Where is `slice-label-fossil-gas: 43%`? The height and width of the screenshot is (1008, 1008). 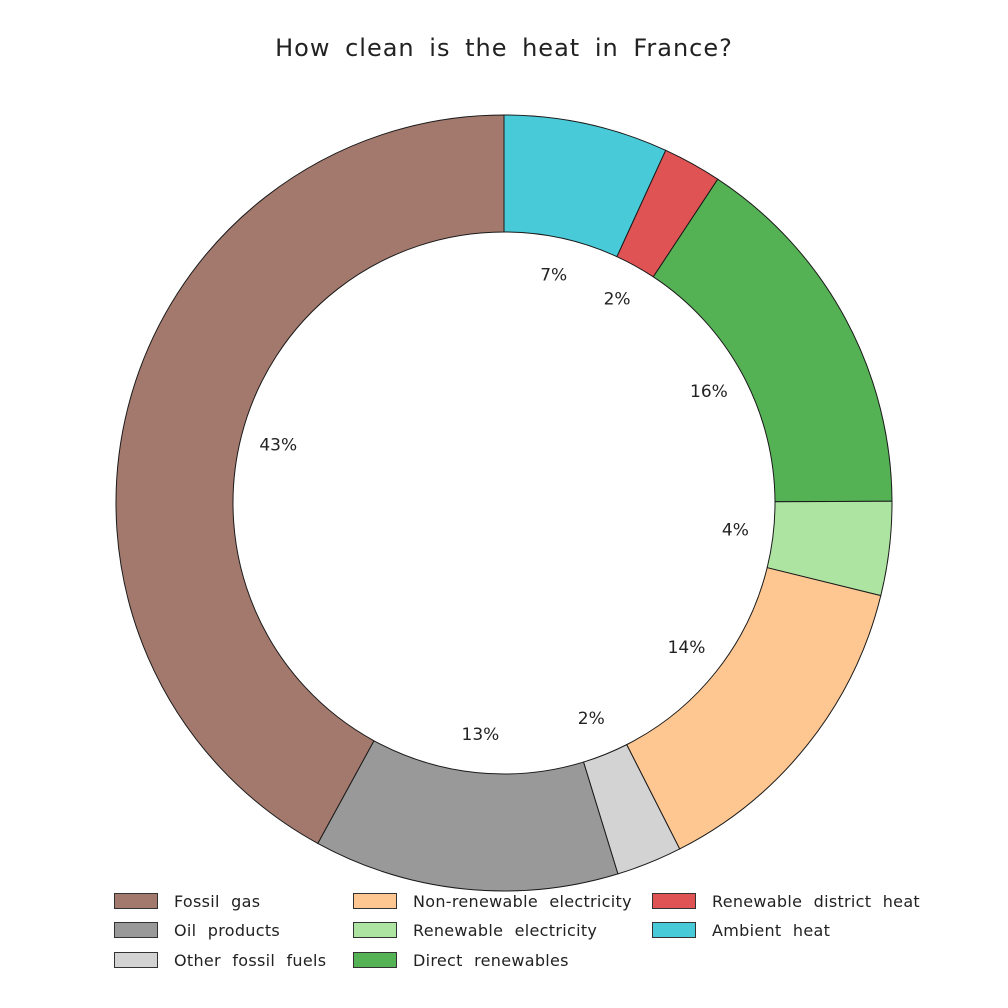
slice-label-fossil-gas: 43% is located at coordinates (278, 445).